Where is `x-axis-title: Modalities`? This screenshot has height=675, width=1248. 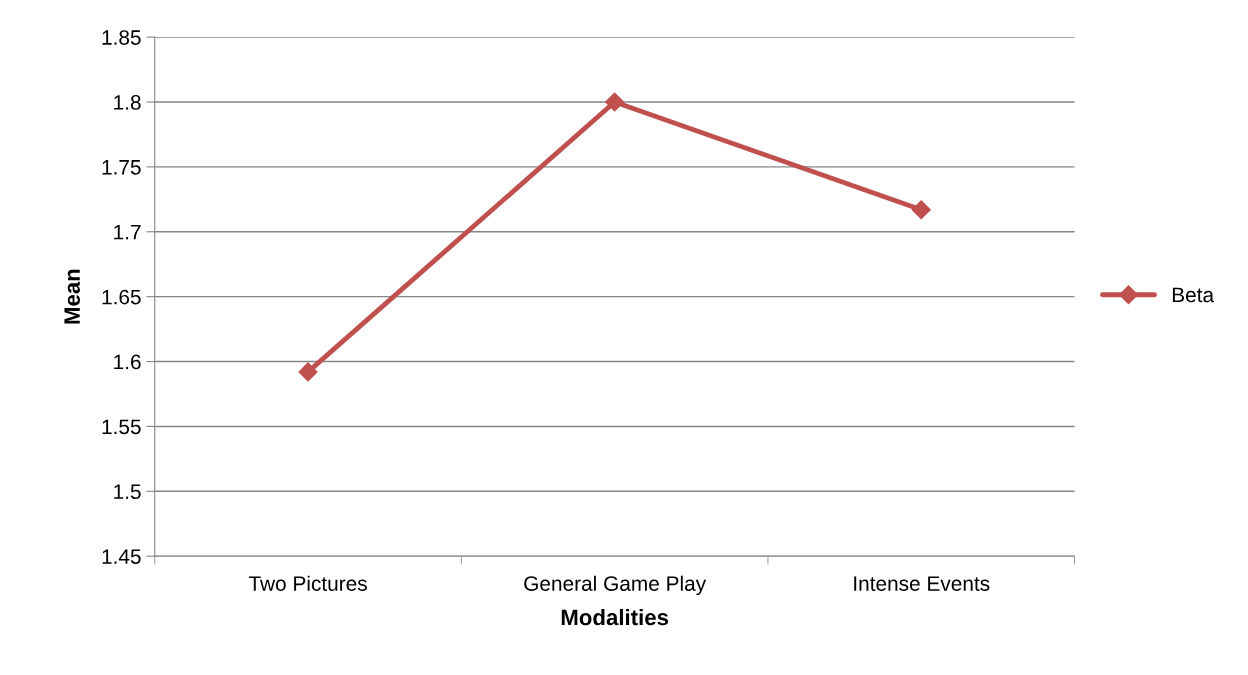
x-axis-title: Modalities is located at coordinates (615, 617).